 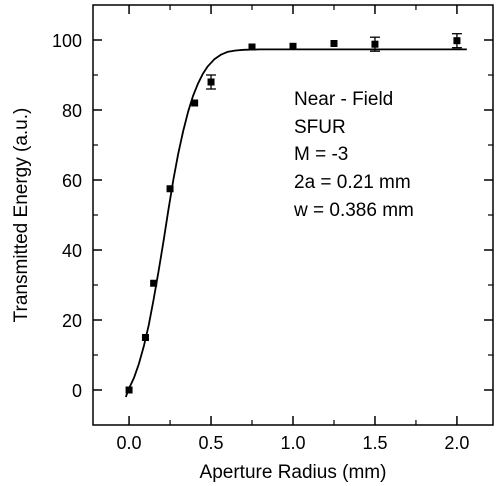 What do you see at coordinates (320, 127) in the screenshot?
I see `annotation-sfur: SFUR` at bounding box center [320, 127].